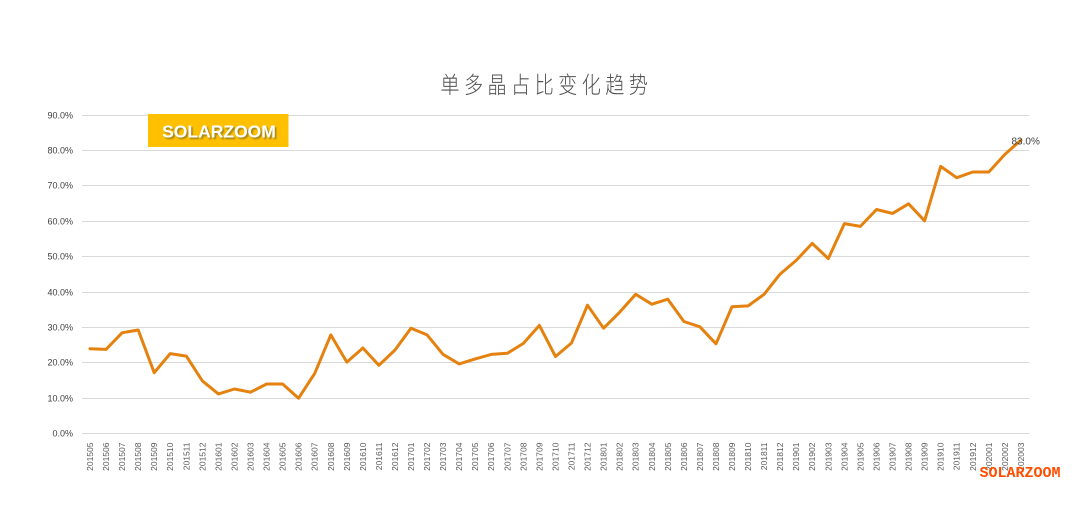  What do you see at coordinates (251, 456) in the screenshot?
I see `svg-text: 201603` at bounding box center [251, 456].